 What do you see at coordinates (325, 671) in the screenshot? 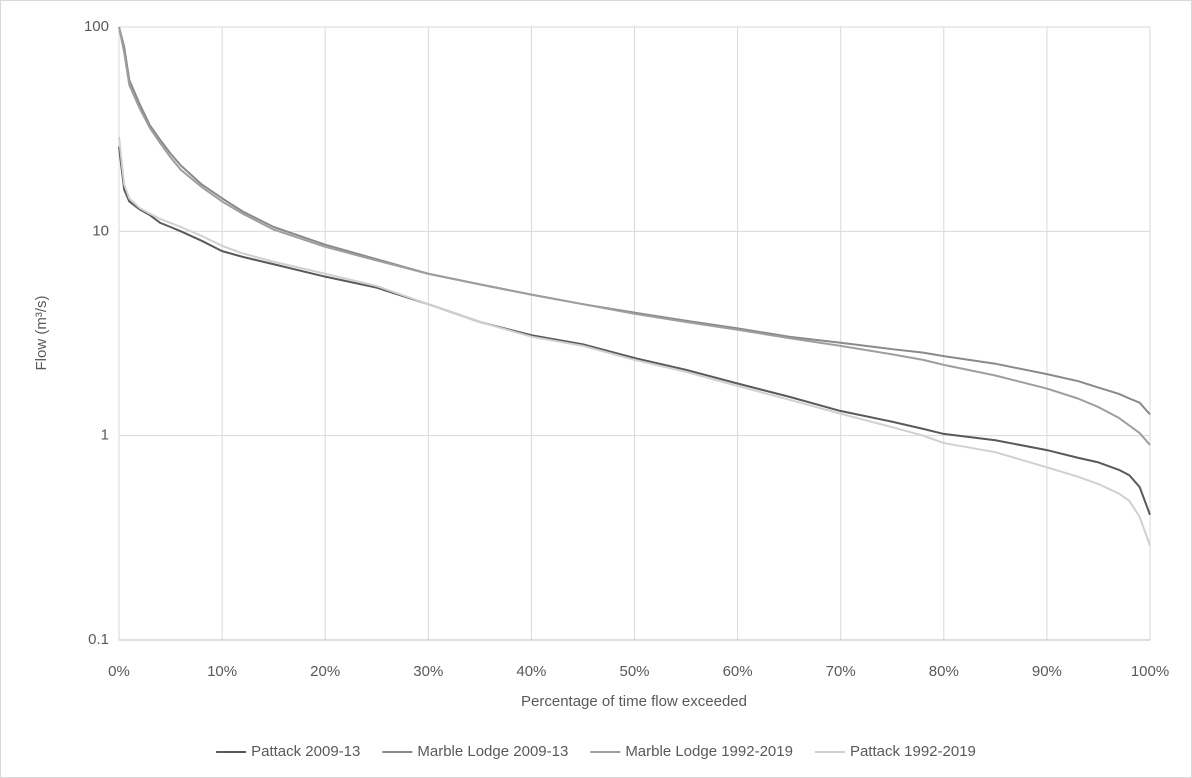
I see `x-tick-label: 20%` at bounding box center [325, 671].